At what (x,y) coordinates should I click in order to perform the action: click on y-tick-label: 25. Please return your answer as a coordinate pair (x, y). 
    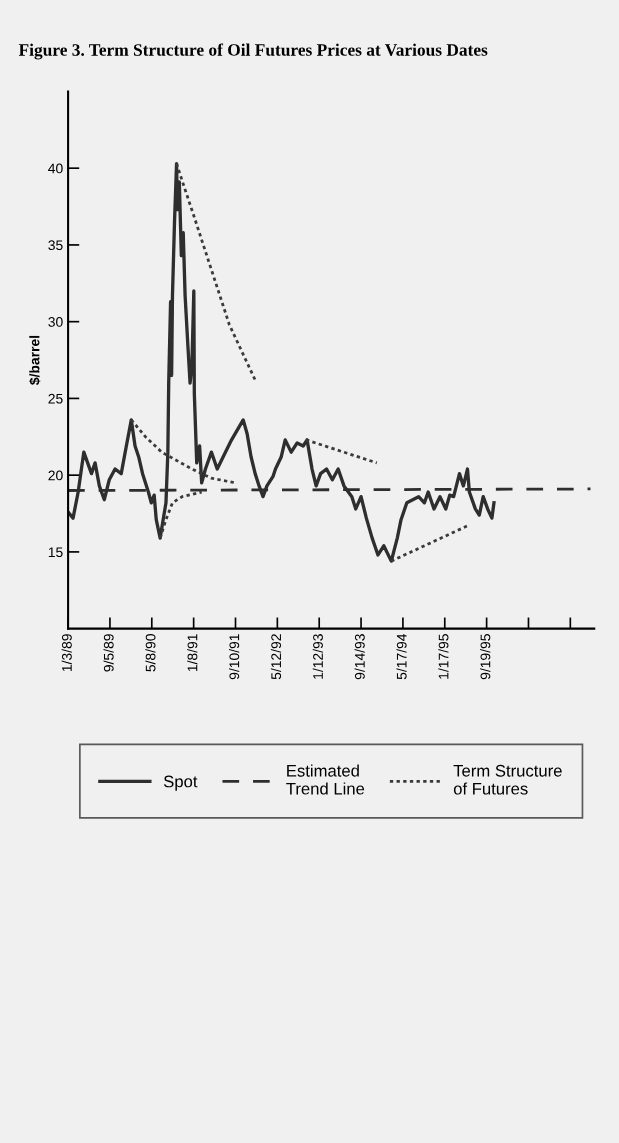
    Looking at the image, I should click on (55, 398).